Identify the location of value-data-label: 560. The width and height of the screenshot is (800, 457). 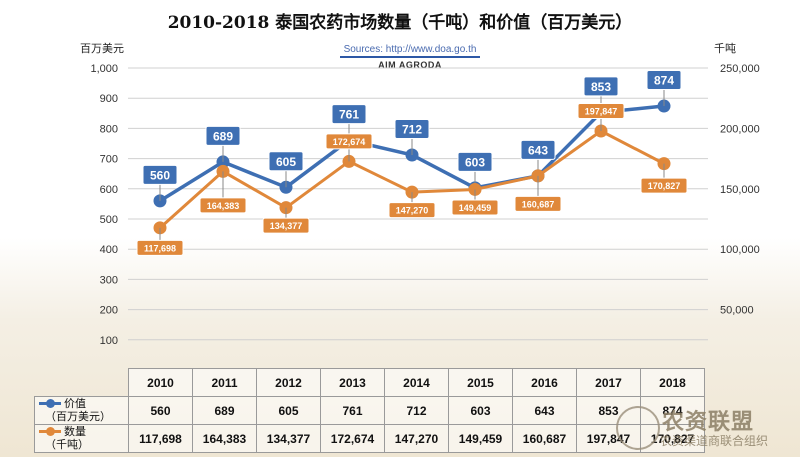
(160, 175).